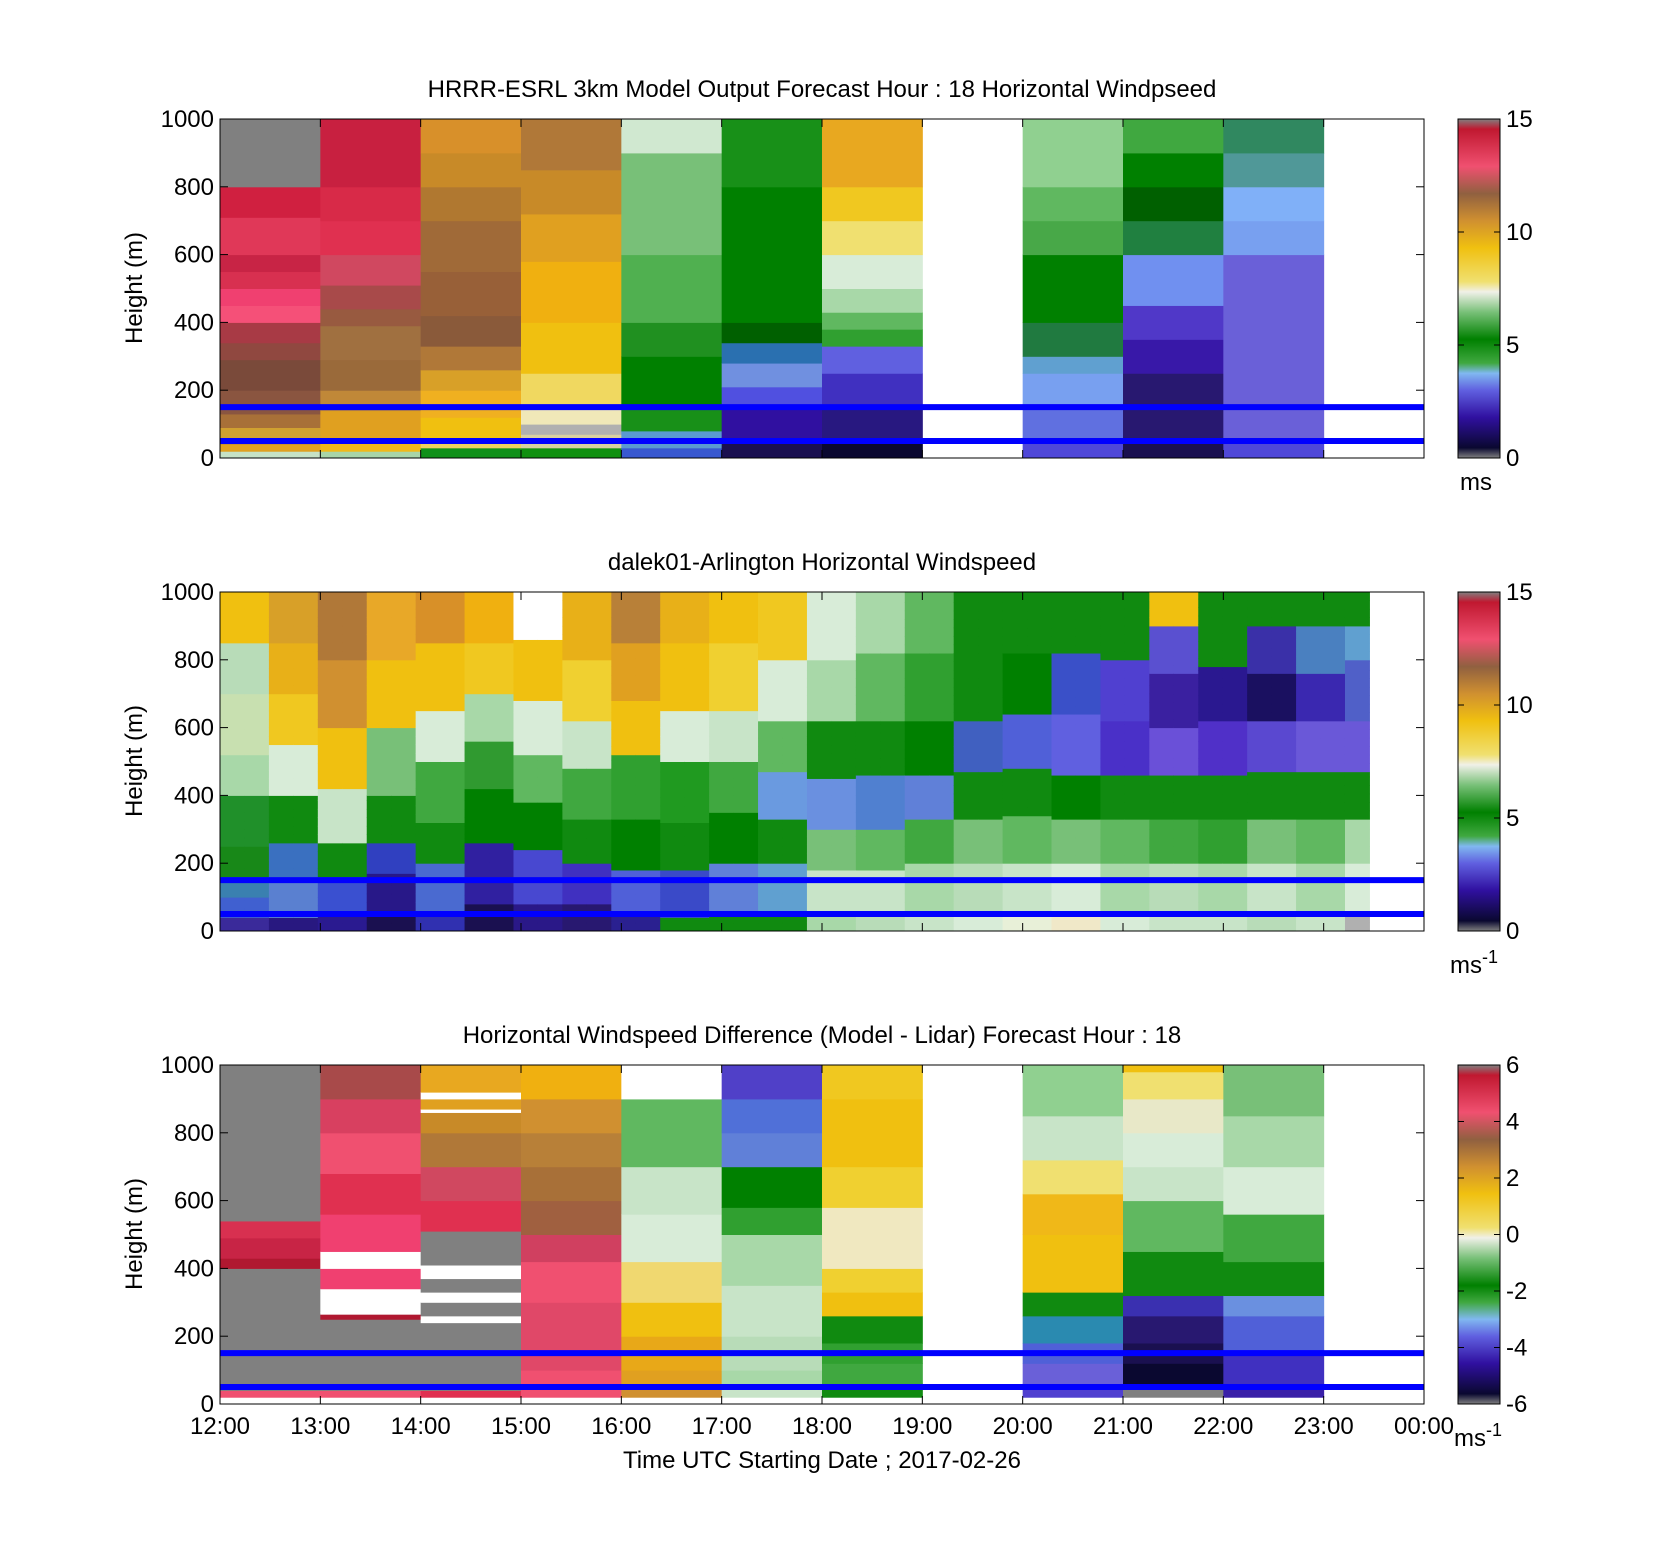 The width and height of the screenshot is (1680, 1561). Describe the element at coordinates (134, 761) in the screenshot. I see `panel-lidar-ylabel: Height (m)` at that location.